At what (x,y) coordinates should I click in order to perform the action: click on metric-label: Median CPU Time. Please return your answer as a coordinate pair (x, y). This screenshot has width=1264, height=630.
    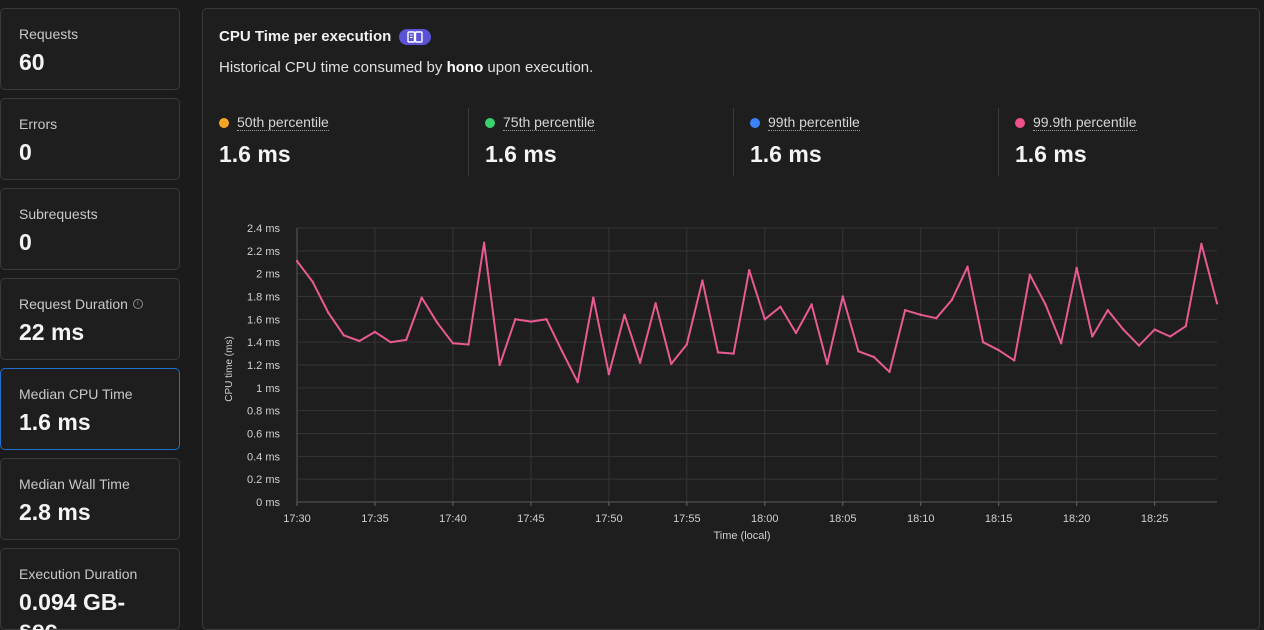
    Looking at the image, I should click on (90, 394).